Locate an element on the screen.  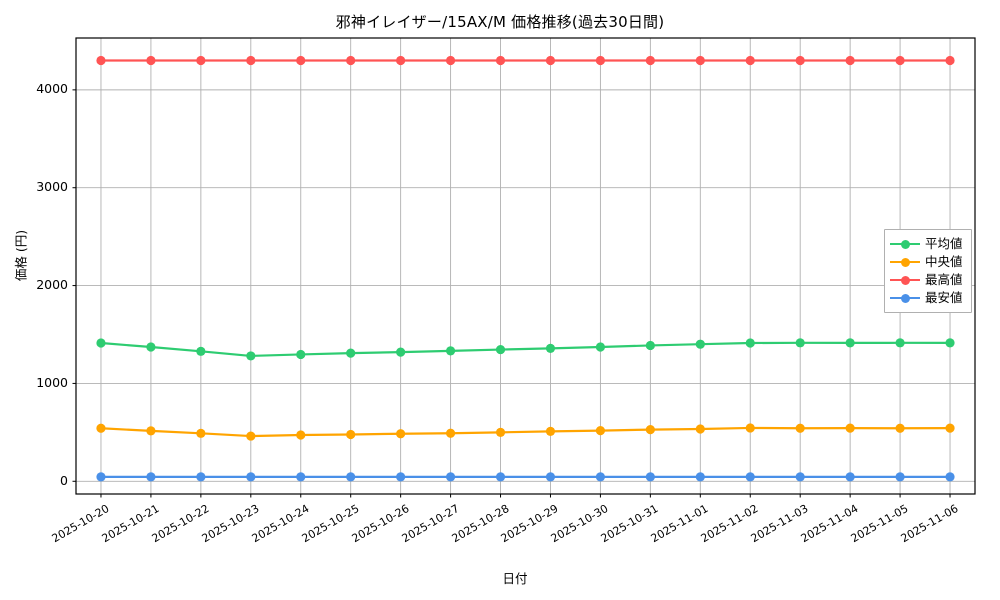
y-tick-label: 3000 is located at coordinates (52, 187).